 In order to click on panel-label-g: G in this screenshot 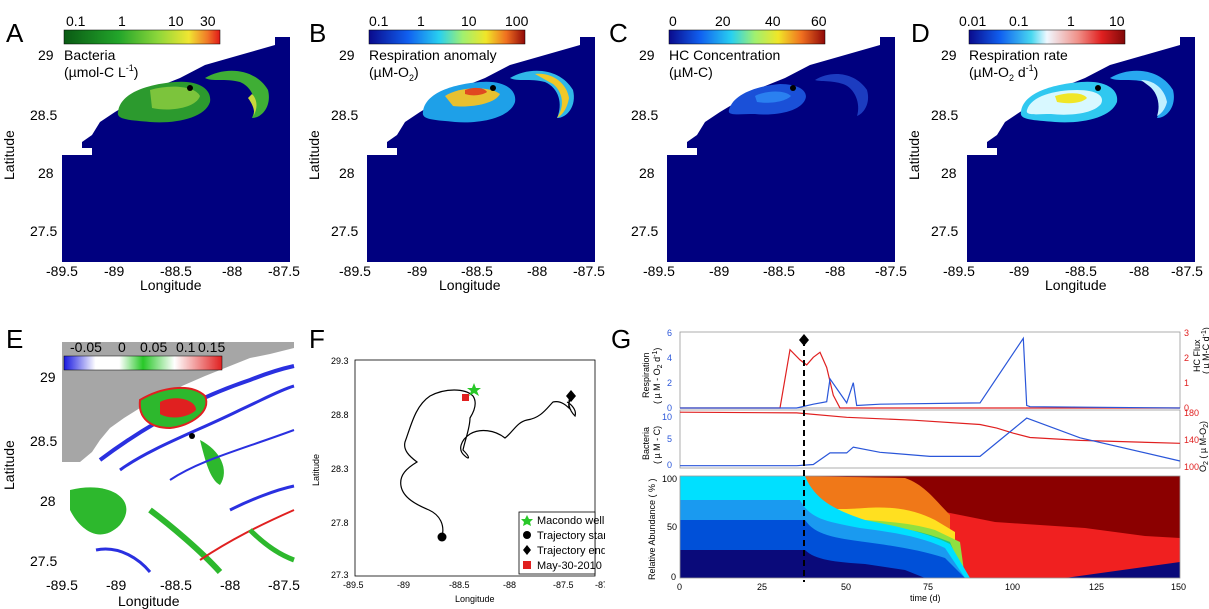, I will do `click(621, 339)`.